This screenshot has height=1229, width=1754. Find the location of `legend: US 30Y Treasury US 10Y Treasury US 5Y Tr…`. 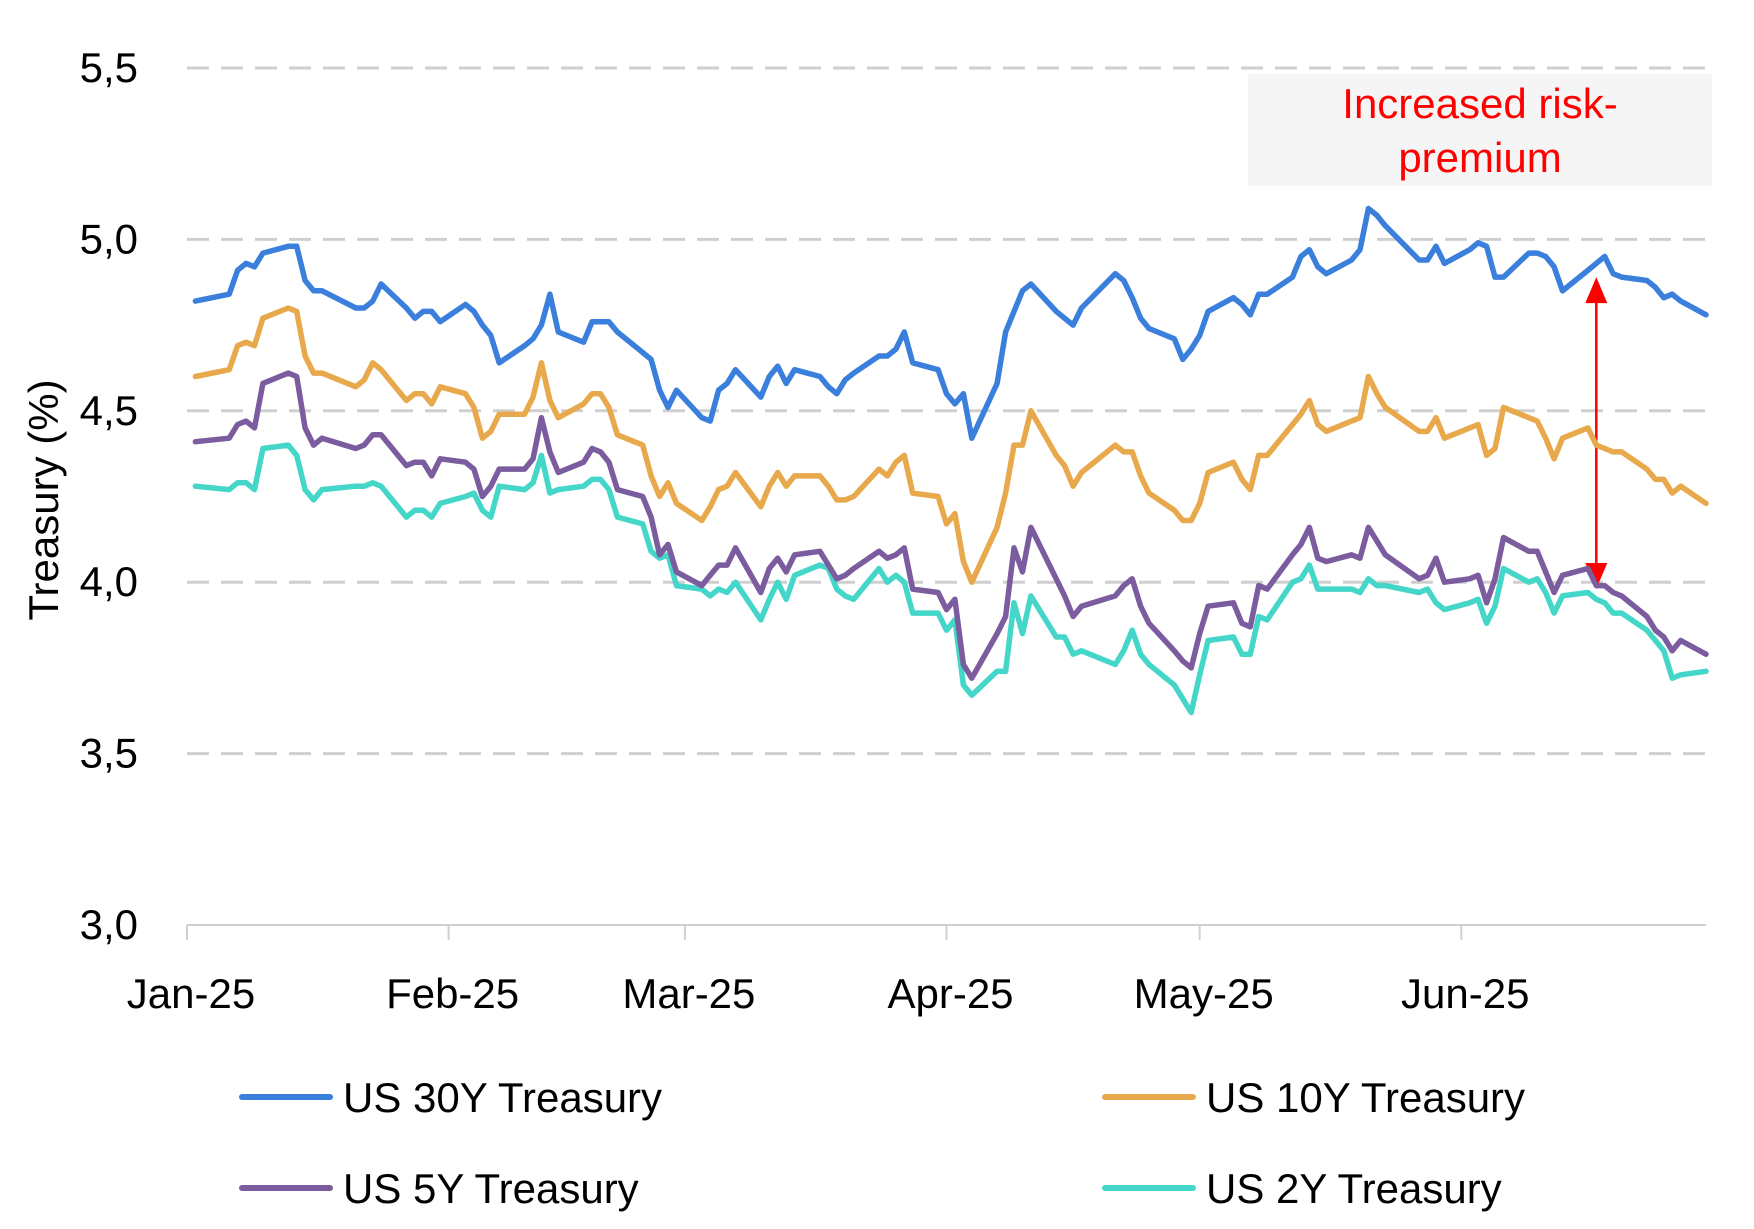

legend: US 30Y Treasury US 10Y Treasury US 5Y Tr… is located at coordinates (882, 1143).